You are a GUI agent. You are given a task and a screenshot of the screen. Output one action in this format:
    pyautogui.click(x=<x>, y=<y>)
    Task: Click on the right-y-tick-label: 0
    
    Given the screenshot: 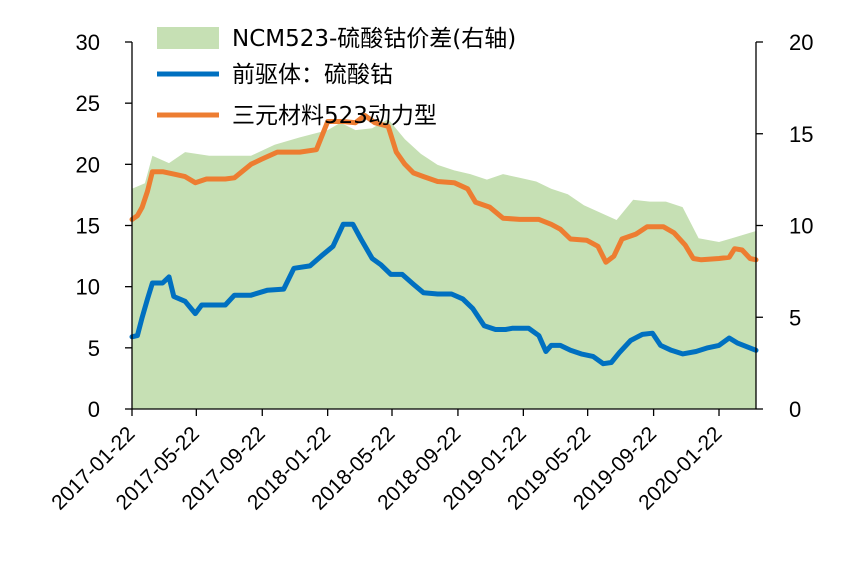 What is the action you would take?
    pyautogui.click(x=795, y=409)
    